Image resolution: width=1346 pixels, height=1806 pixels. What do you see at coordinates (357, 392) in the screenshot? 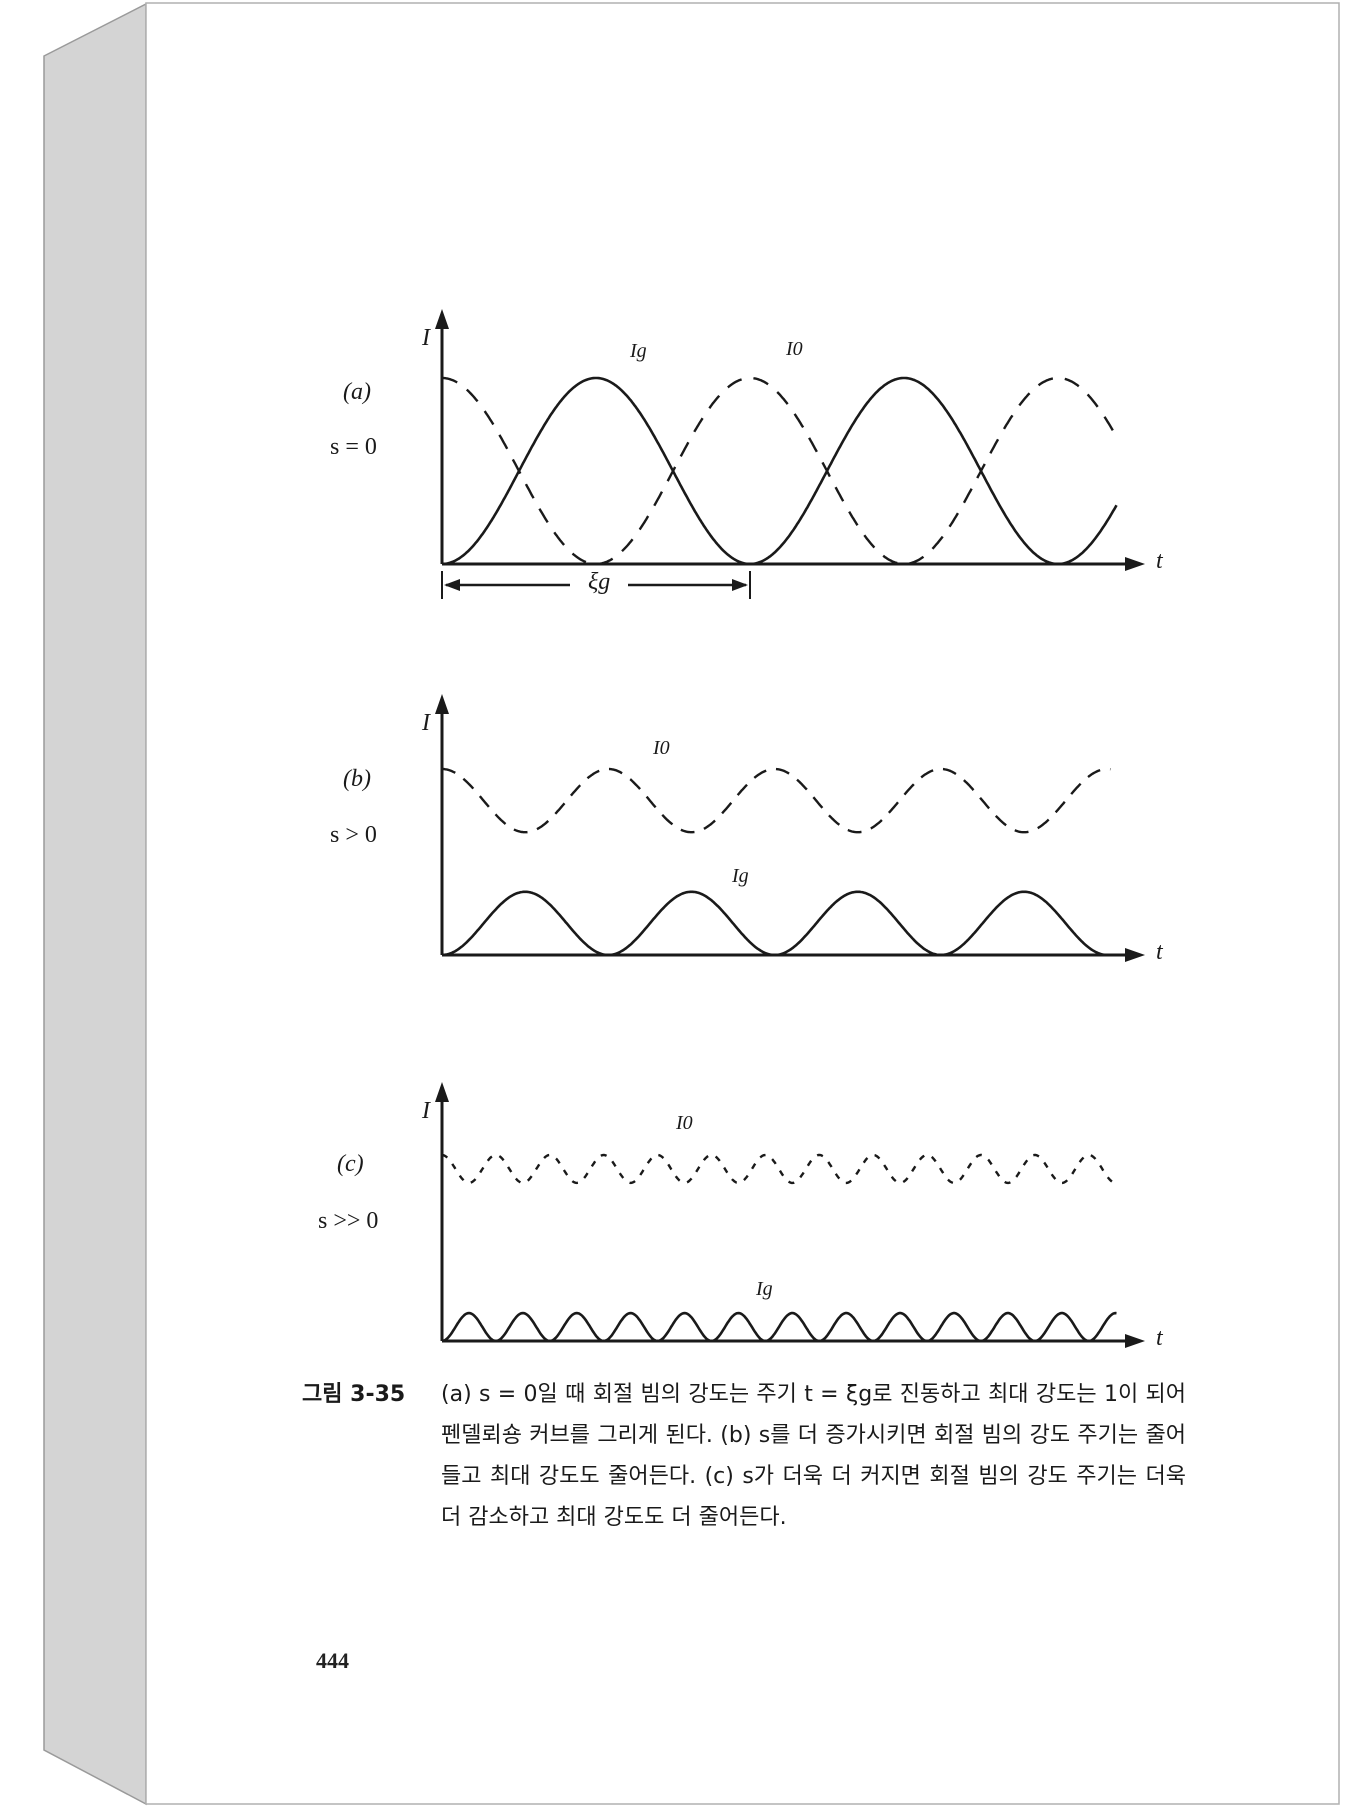
I see `panel-label: (a)` at bounding box center [357, 392].